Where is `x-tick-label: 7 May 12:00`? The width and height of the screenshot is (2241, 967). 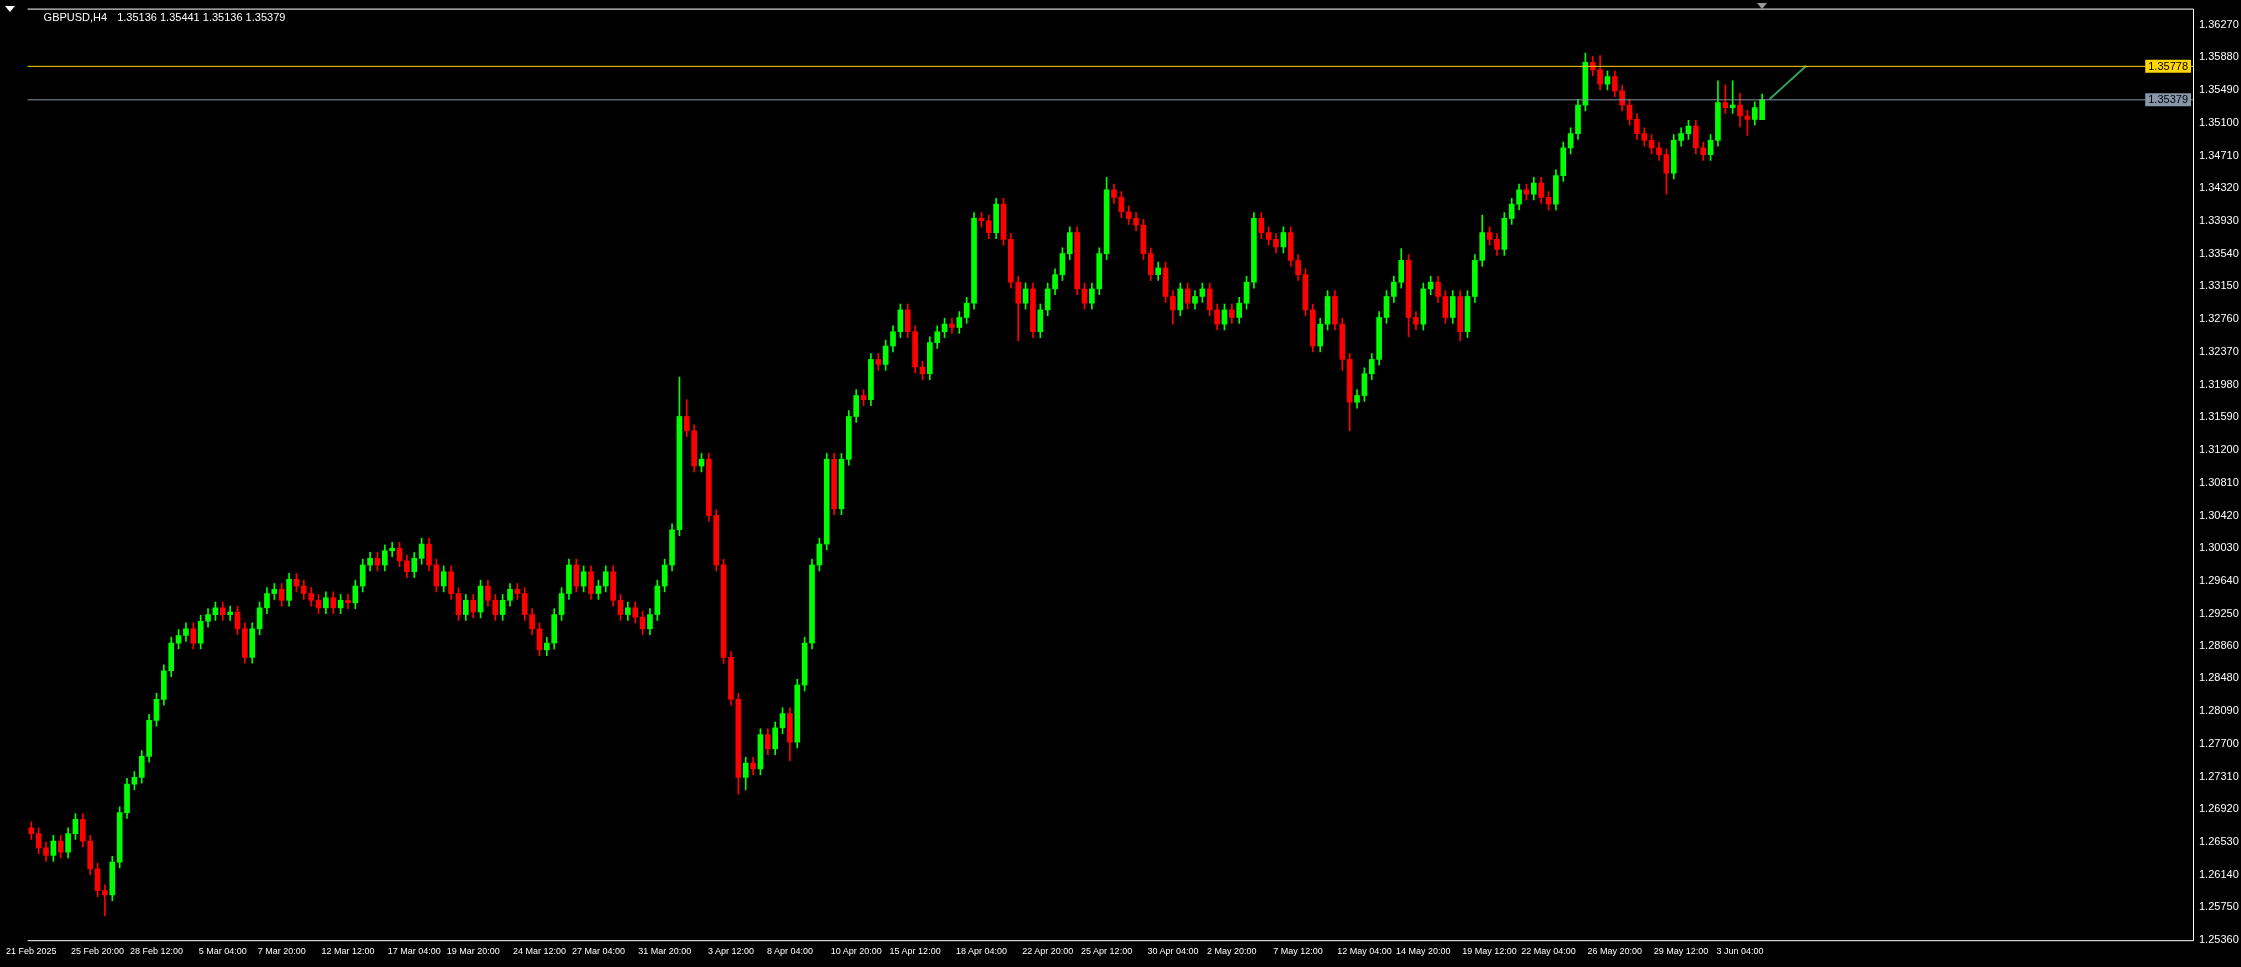 x-tick-label: 7 May 12:00 is located at coordinates (1298, 951).